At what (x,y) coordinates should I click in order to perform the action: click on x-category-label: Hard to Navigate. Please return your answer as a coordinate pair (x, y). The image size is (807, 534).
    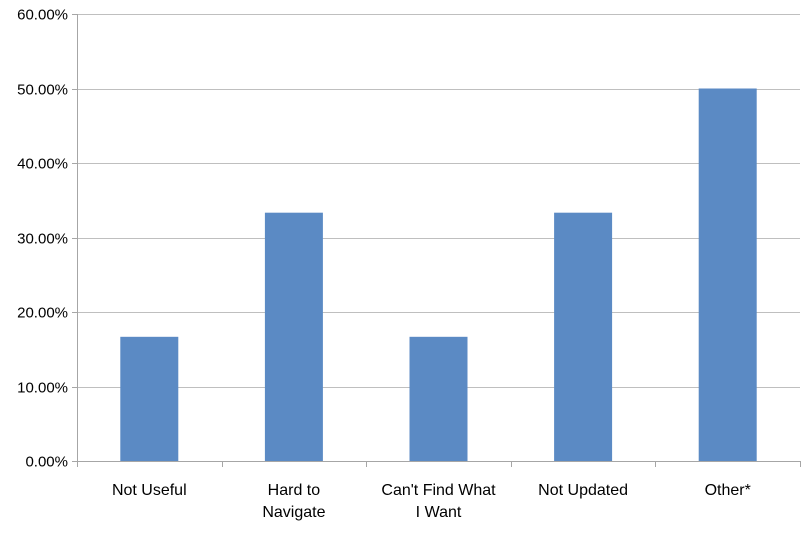
    Looking at the image, I should click on (293, 501).